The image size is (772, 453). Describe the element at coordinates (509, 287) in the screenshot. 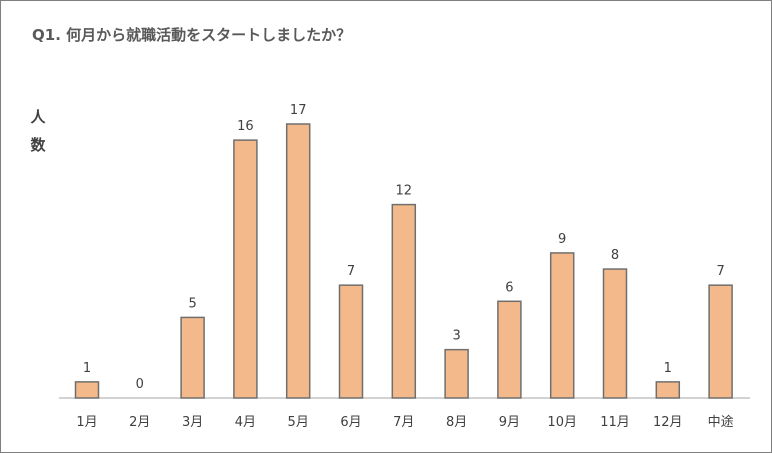

I see `data-label-9: 6` at that location.